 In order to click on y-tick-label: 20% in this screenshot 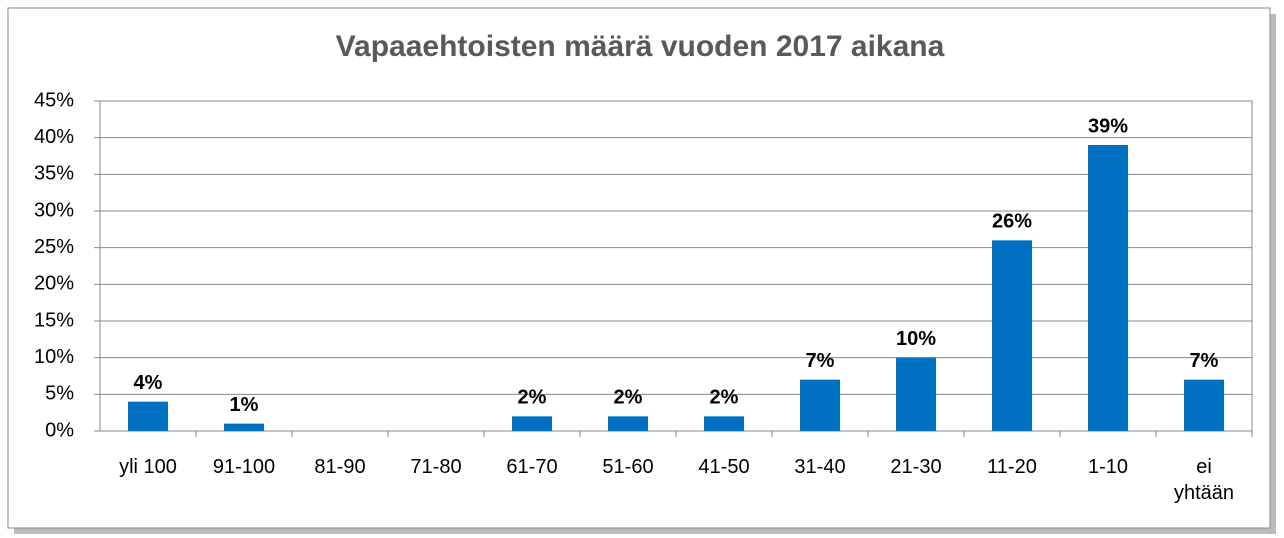, I will do `click(54, 284)`.